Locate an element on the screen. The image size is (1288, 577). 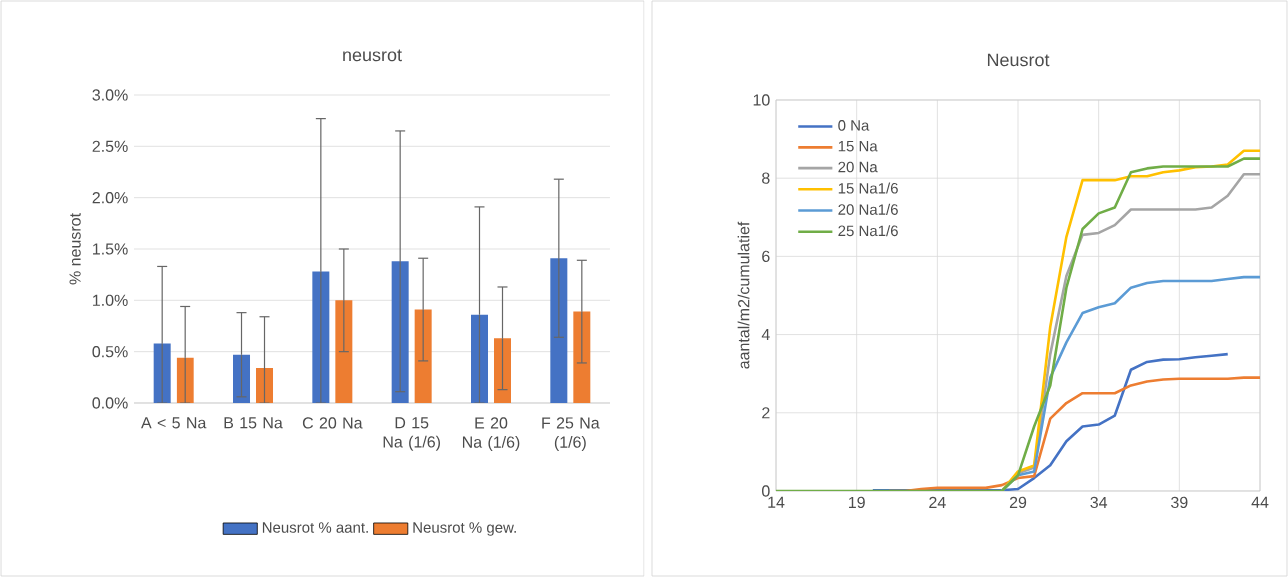
y-tick-label: 2.5% is located at coordinates (110, 146).